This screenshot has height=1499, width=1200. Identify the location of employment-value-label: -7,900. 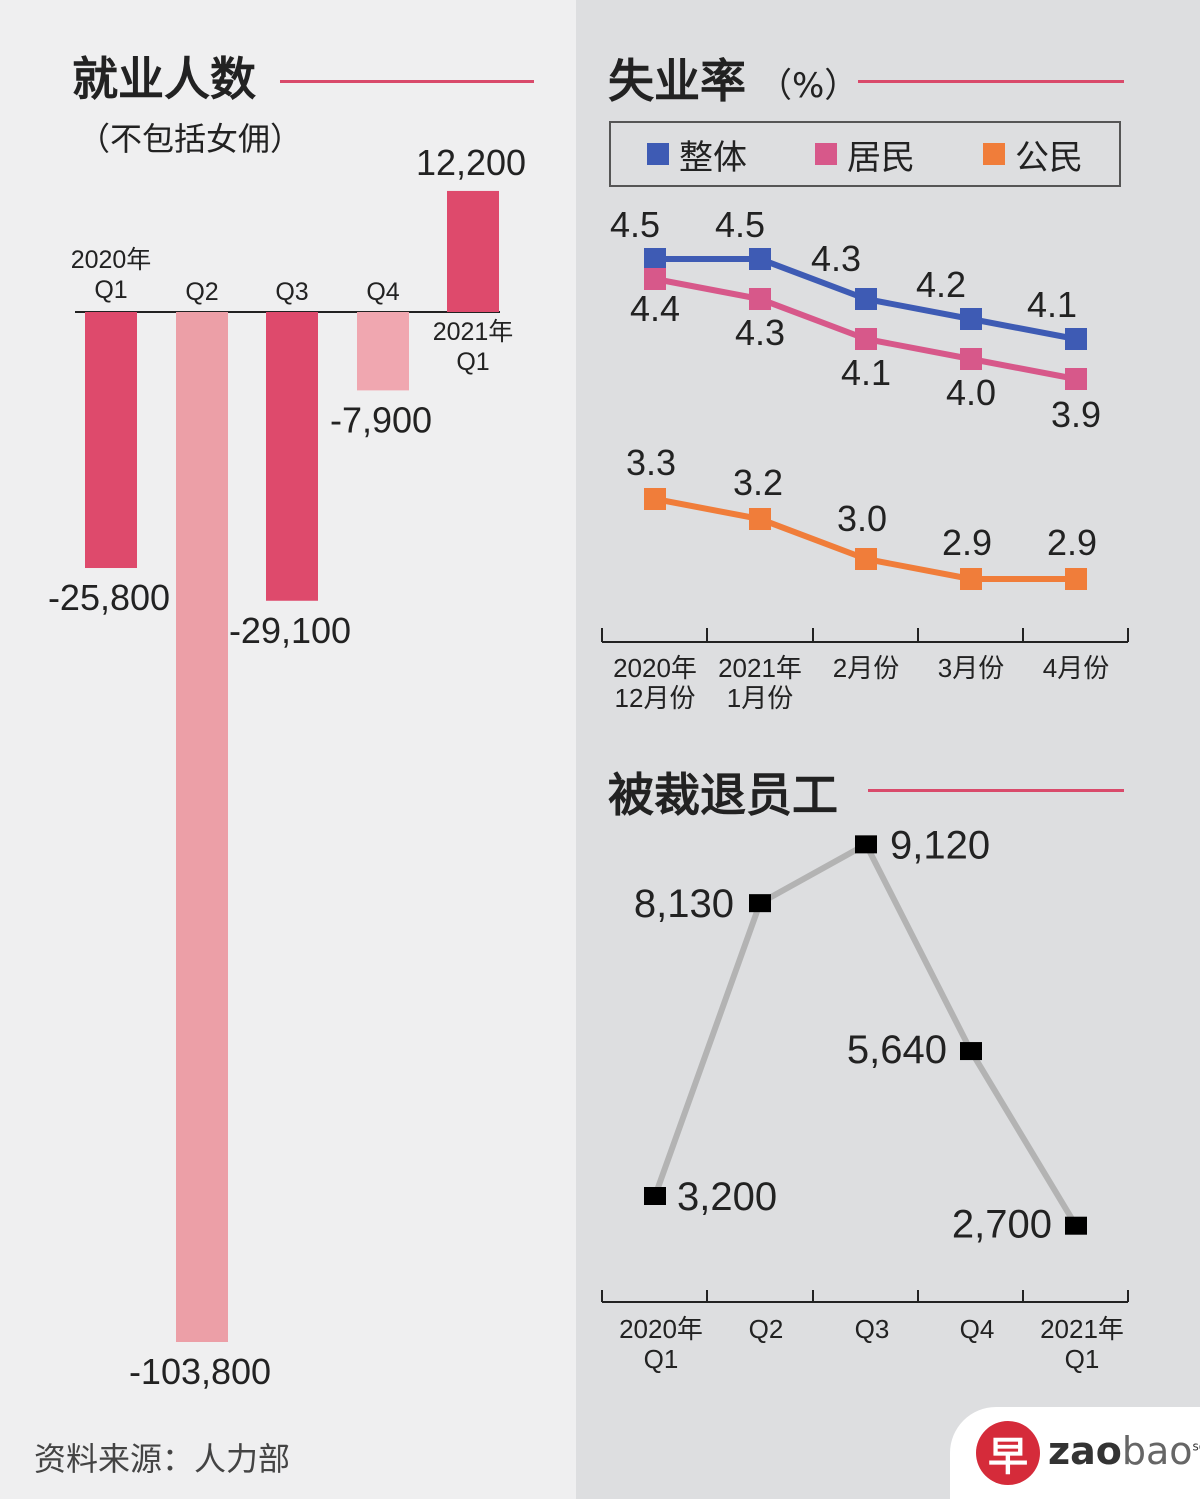
(381, 419).